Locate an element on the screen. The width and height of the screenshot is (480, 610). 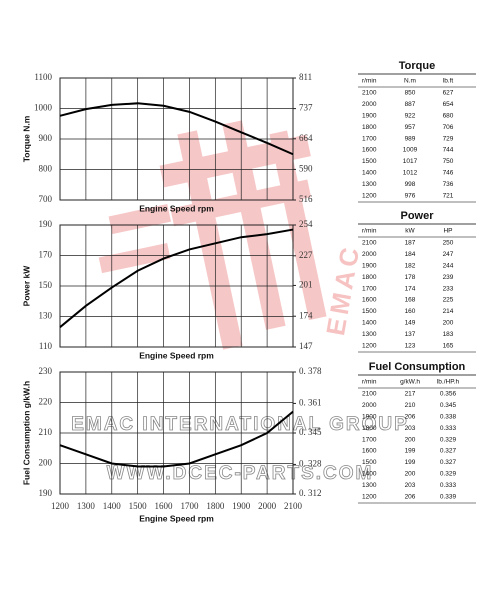
y-axis-label: Fuel Consumption g/kW.h is located at coordinates (26, 433).